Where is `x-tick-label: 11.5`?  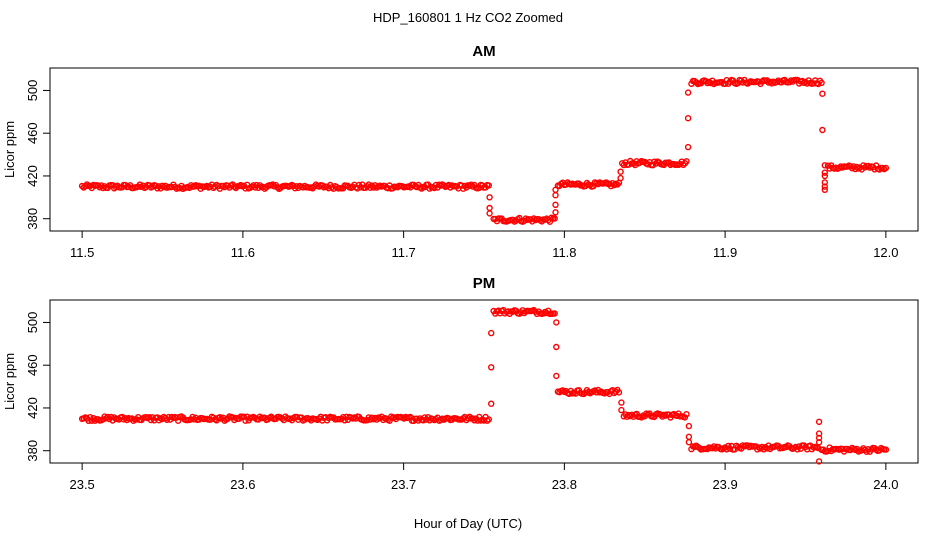 x-tick-label: 11.5 is located at coordinates (82, 252).